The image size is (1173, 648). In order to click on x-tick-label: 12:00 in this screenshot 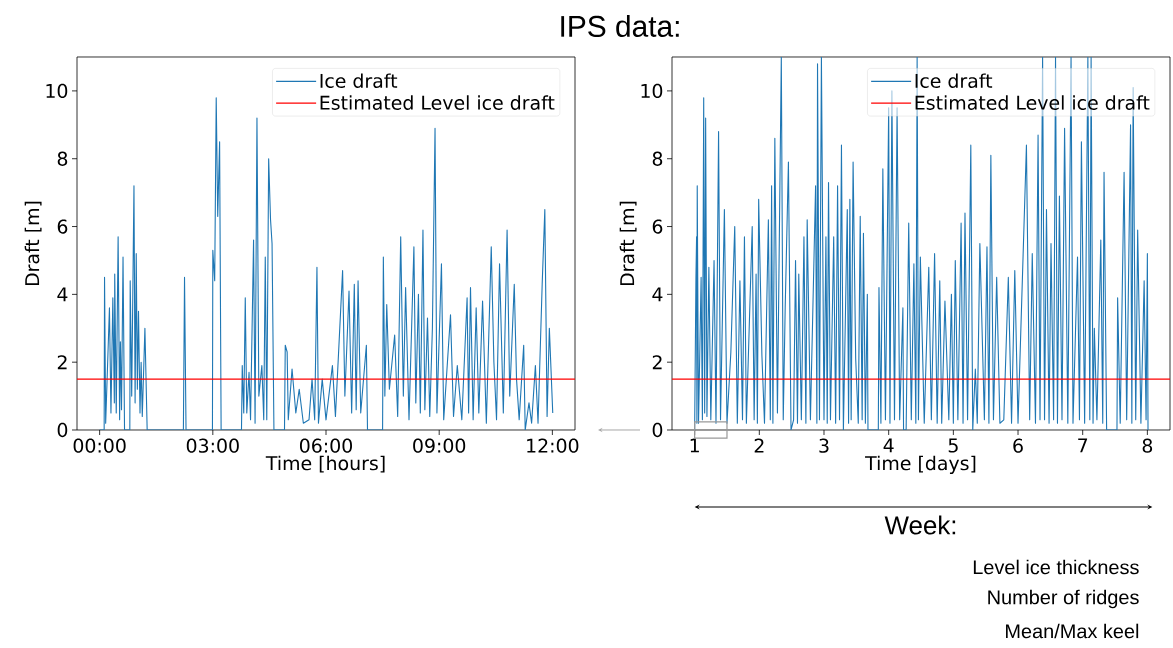, I will do `click(553, 445)`.